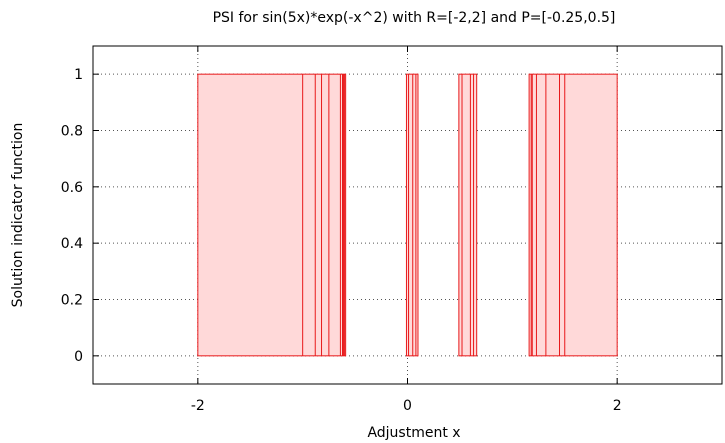  I want to click on y-tick-label-1: 0.2, so click(72, 301).